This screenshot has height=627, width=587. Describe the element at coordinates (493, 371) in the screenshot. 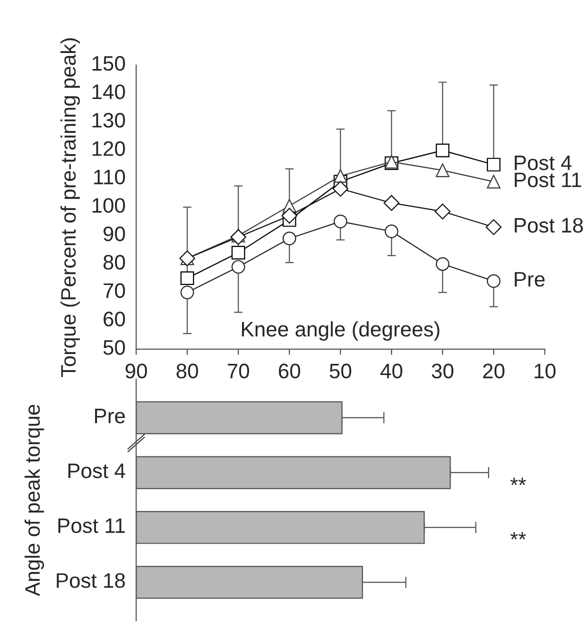

I see `x-tick-label: 20` at that location.